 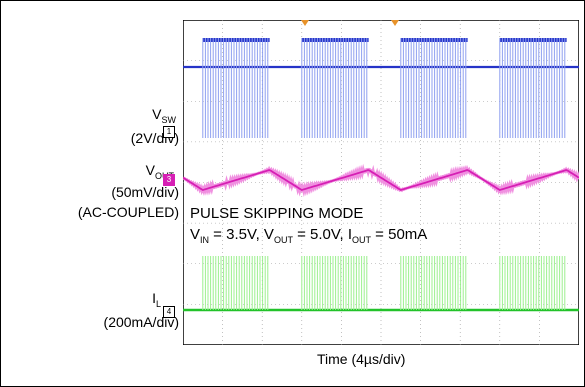 I want to click on mode-annotation: PULSE SKIPPING MODE, so click(x=277, y=213).